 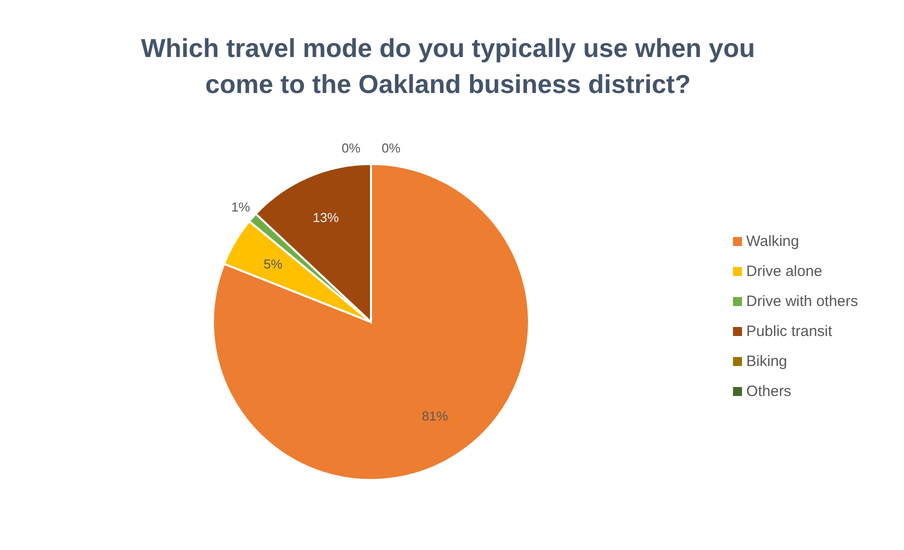 I want to click on legend-label: Drive with others, so click(x=802, y=301).